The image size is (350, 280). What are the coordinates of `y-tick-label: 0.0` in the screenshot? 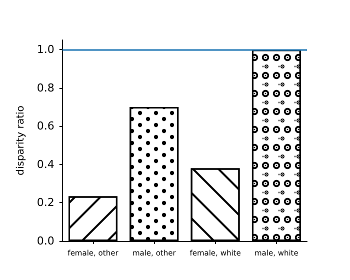 It's located at (45, 241).